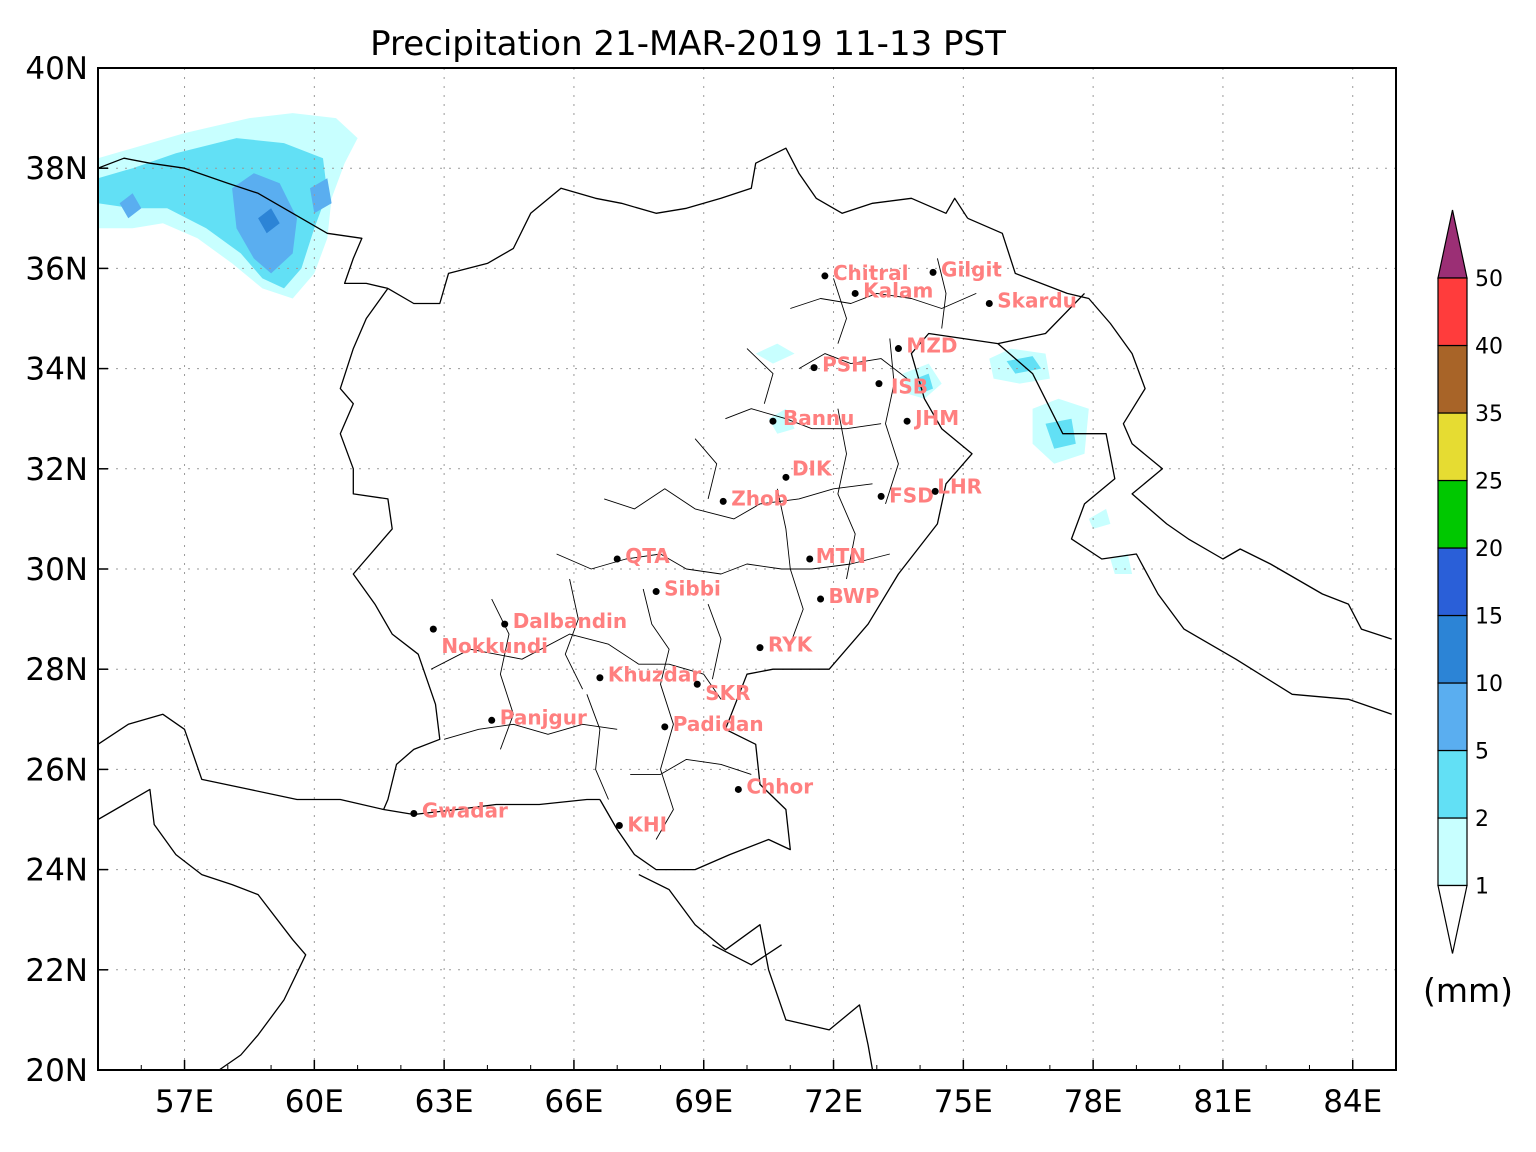 The image size is (1536, 1152). What do you see at coordinates (1489, 617) in the screenshot?
I see `colorbar-level-label: 15` at bounding box center [1489, 617].